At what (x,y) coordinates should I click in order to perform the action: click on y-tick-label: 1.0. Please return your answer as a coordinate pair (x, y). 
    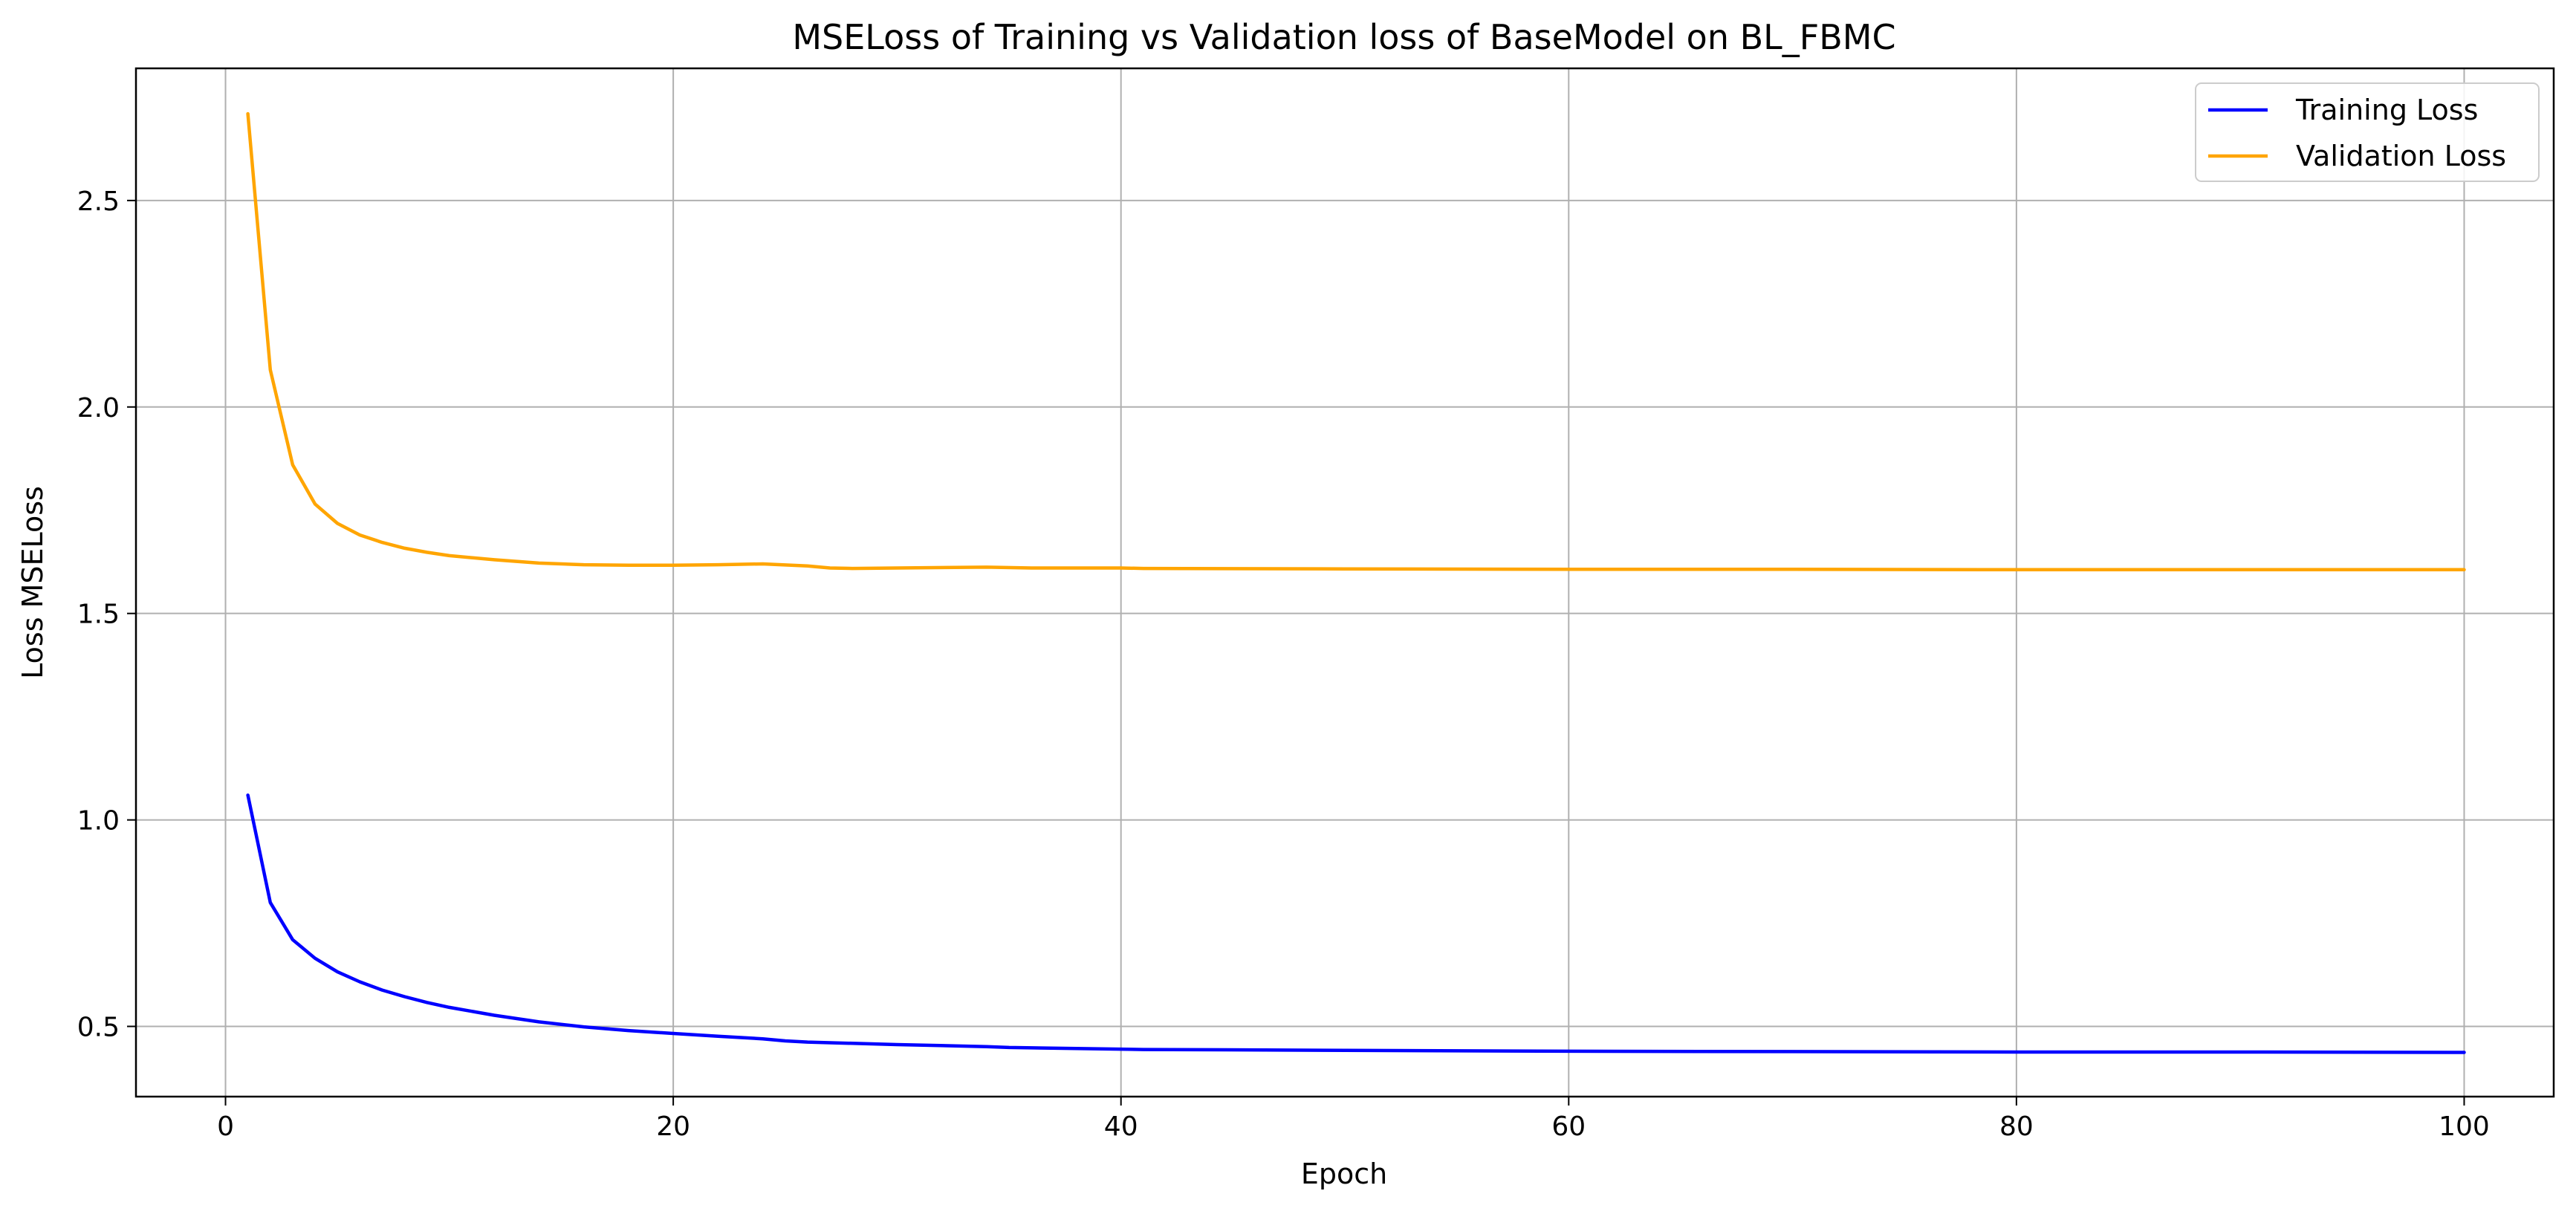
    Looking at the image, I should click on (98, 822).